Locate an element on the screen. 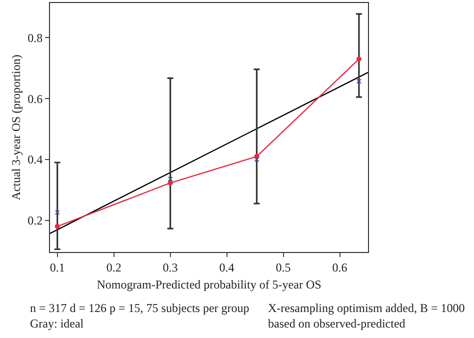 This screenshot has height=338, width=474. text: X-resampling optimism added, B = 1000 based on observed-predicted is located at coordinates (366, 316).